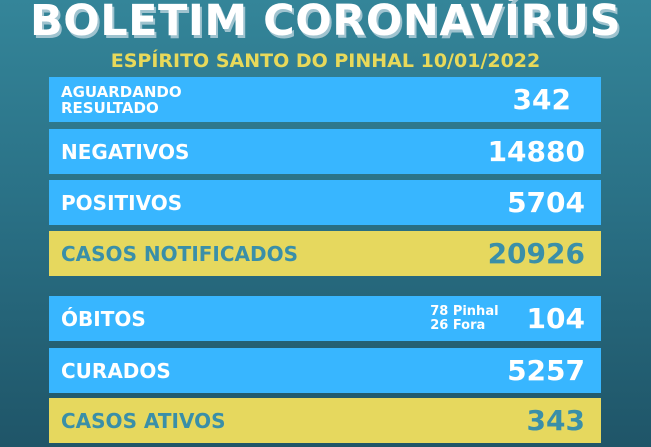 This screenshot has height=447, width=651. What do you see at coordinates (555, 318) in the screenshot?
I see `row-value: 104` at bounding box center [555, 318].